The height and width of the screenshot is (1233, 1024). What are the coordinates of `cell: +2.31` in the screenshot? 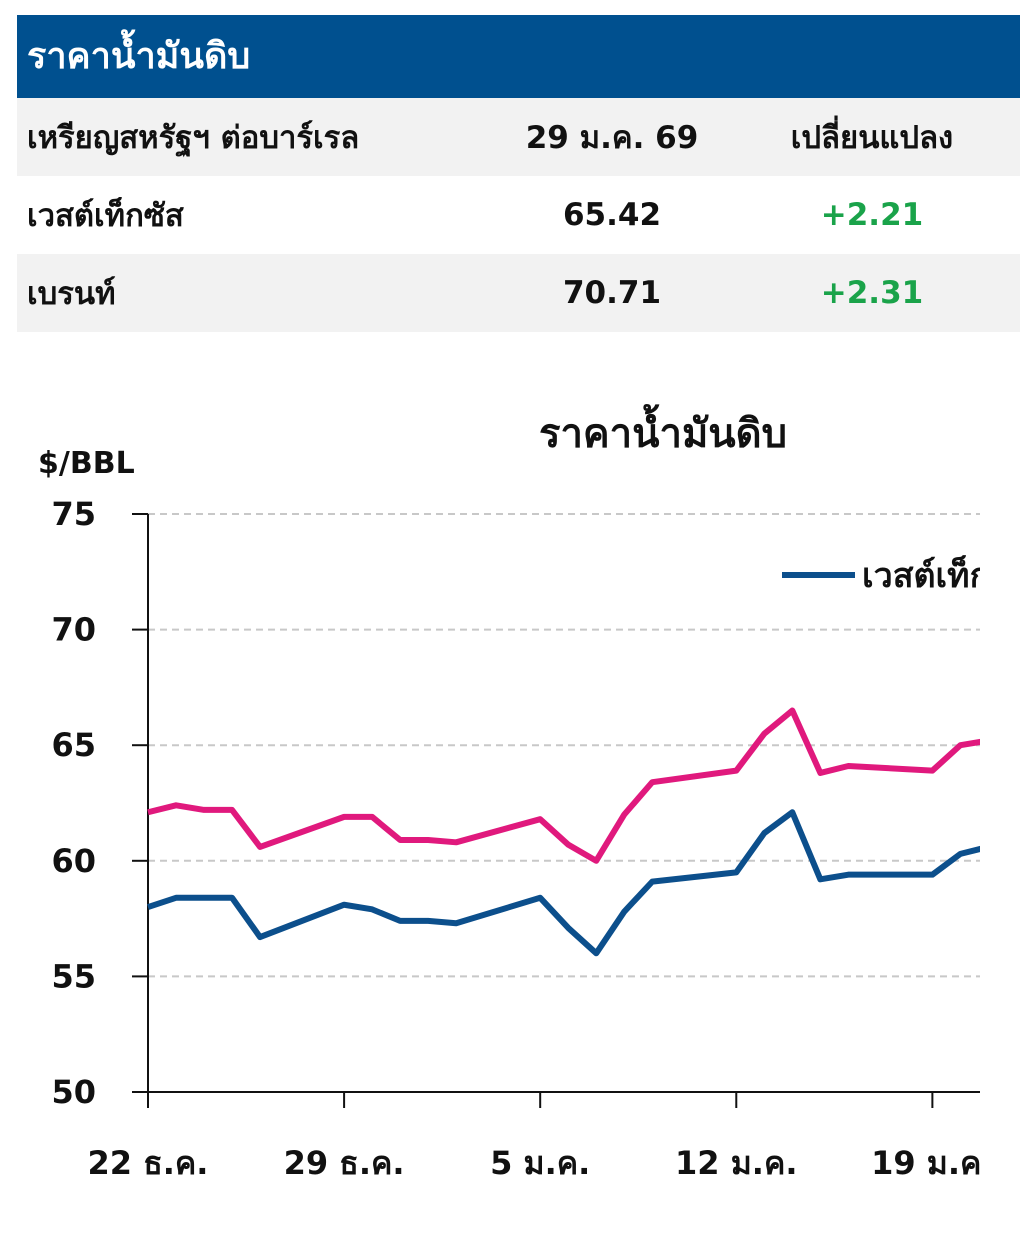 It's located at (872, 293).